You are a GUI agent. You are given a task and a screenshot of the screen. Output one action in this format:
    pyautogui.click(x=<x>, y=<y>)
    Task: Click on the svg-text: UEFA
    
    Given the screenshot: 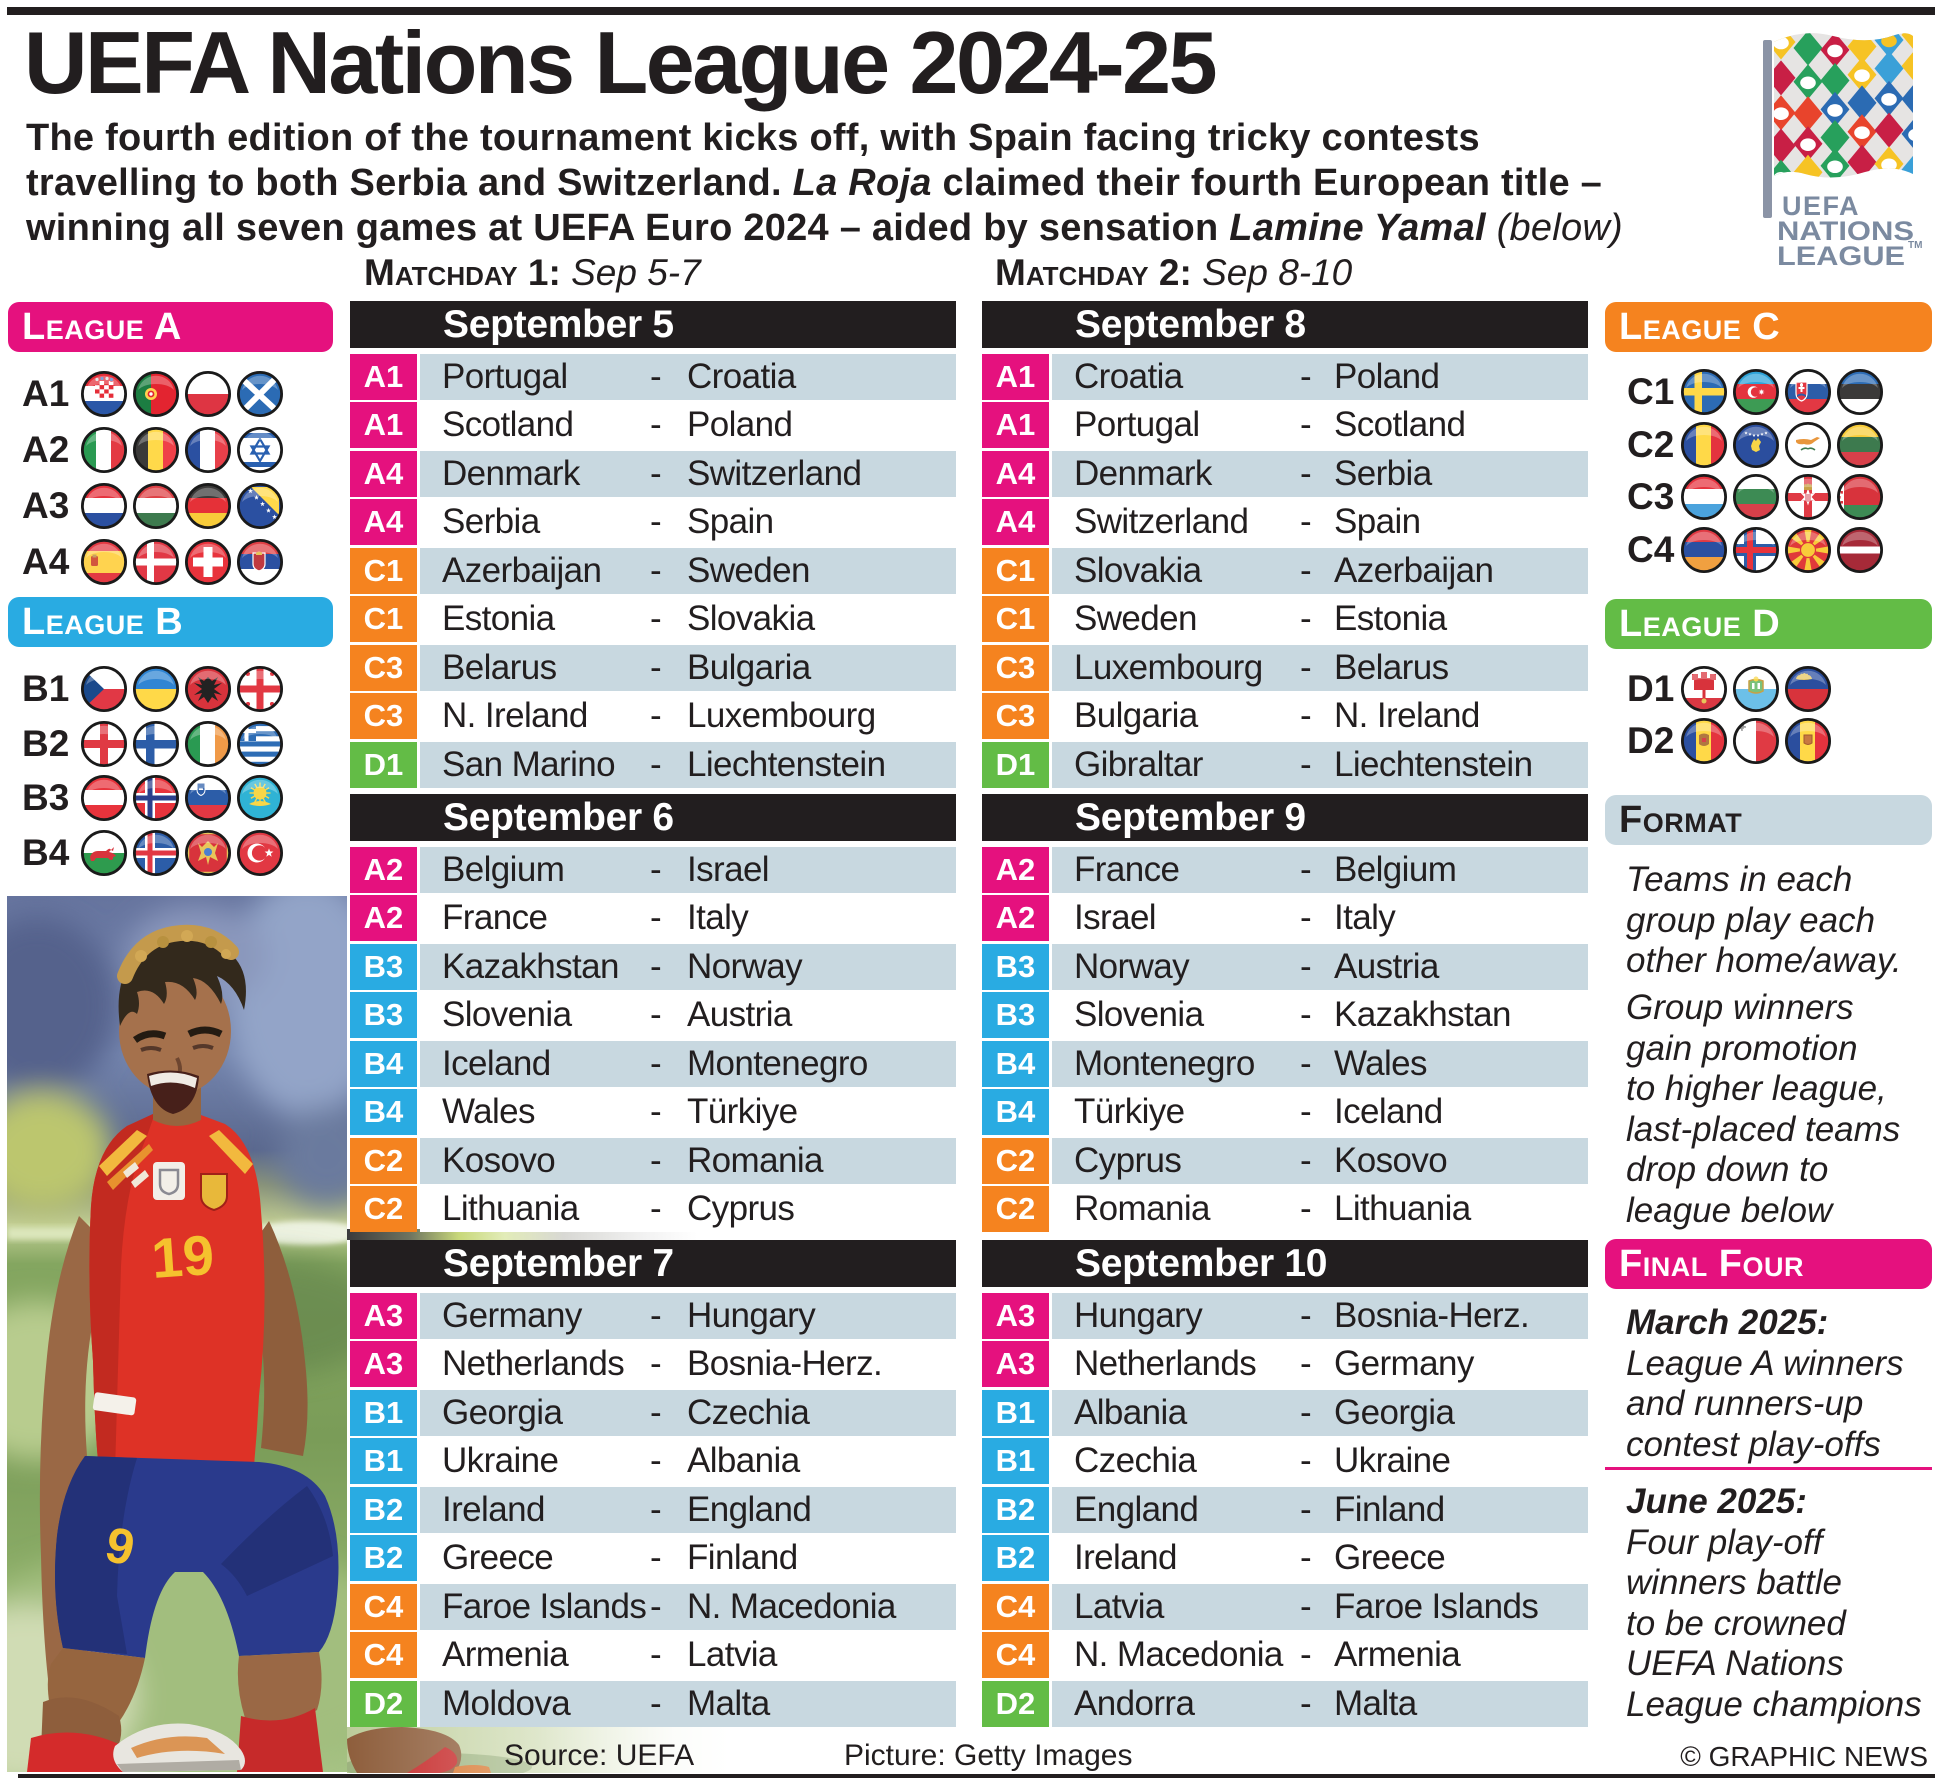 What is the action you would take?
    pyautogui.click(x=1821, y=206)
    